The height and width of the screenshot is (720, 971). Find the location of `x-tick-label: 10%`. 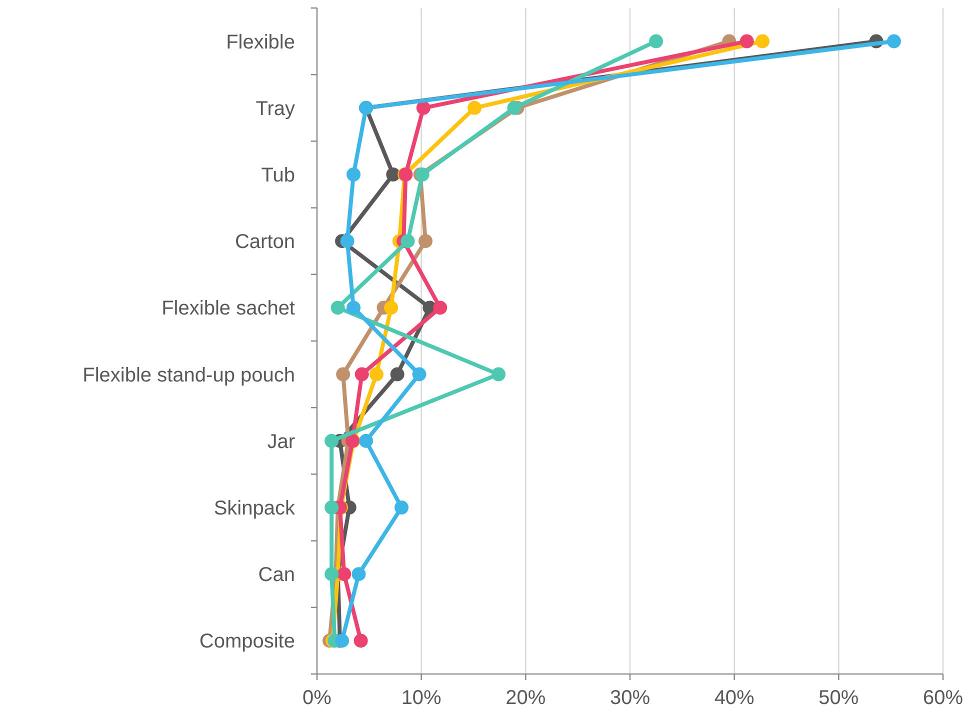

x-tick-label: 10% is located at coordinates (421, 698).